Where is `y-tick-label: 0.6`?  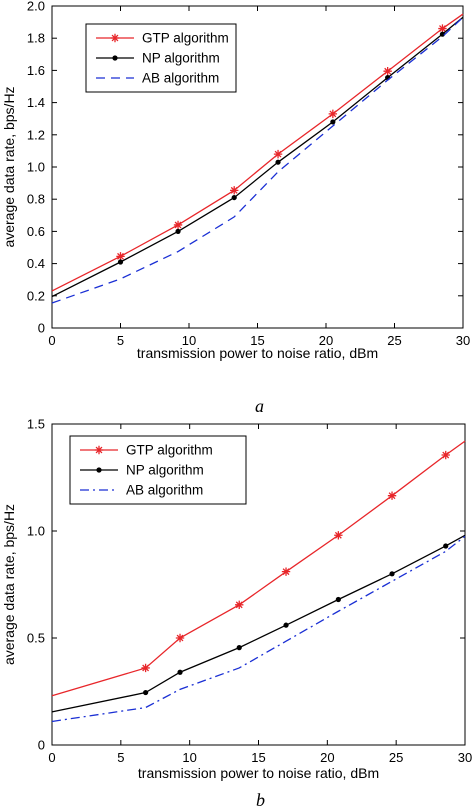 y-tick-label: 0.6 is located at coordinates (36, 231).